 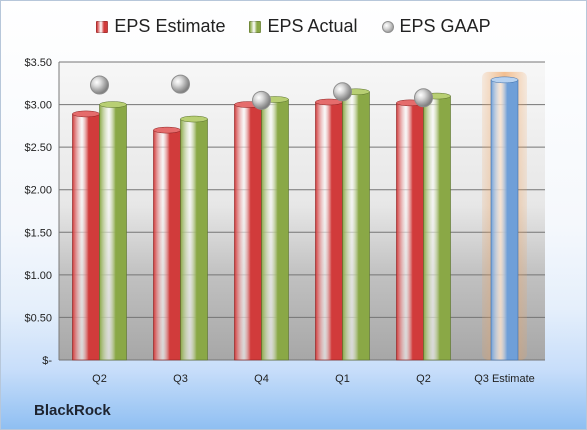 I want to click on brand-label: BlackRock, so click(x=72, y=410).